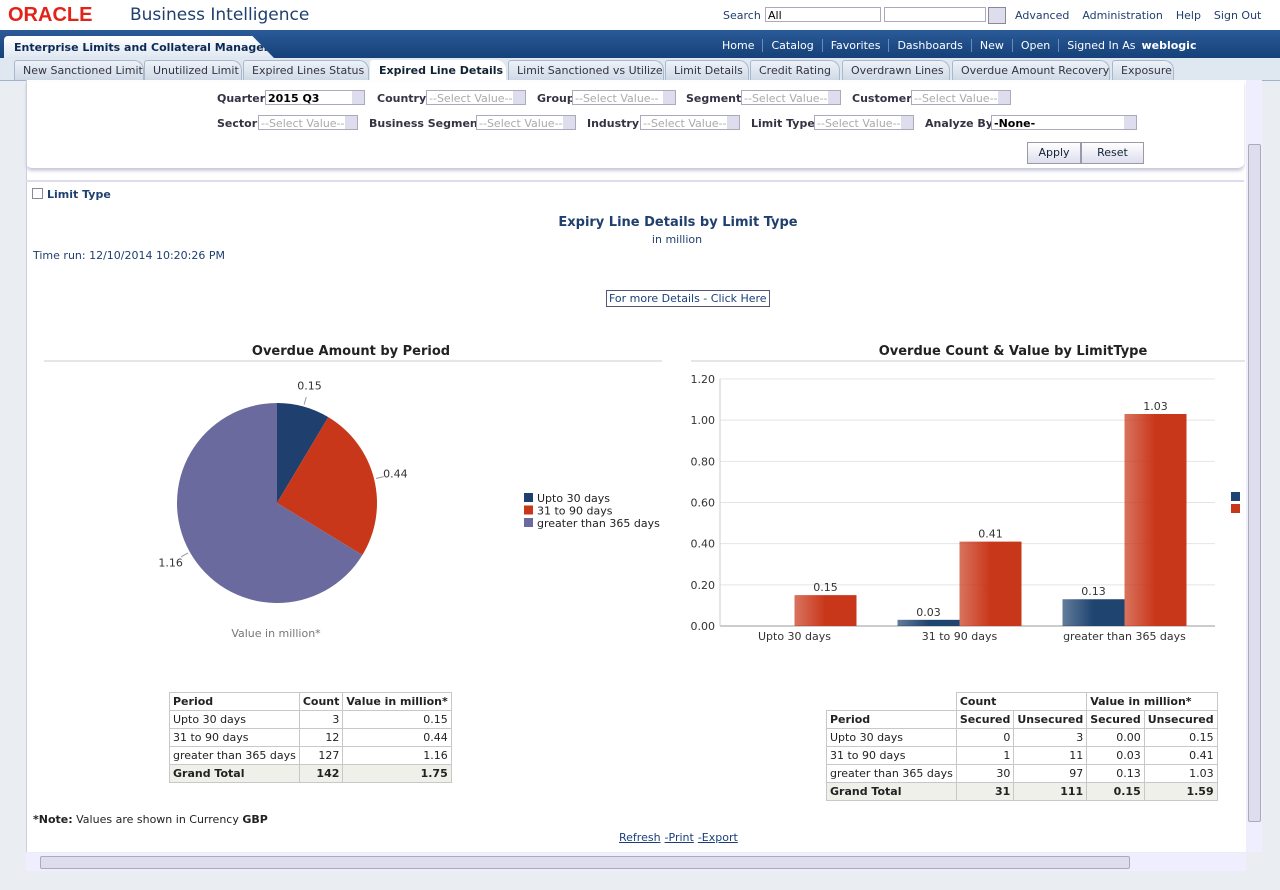 The height and width of the screenshot is (890, 1280). Describe the element at coordinates (315, 97) in the screenshot. I see `filter-select: 2015 Q3` at that location.